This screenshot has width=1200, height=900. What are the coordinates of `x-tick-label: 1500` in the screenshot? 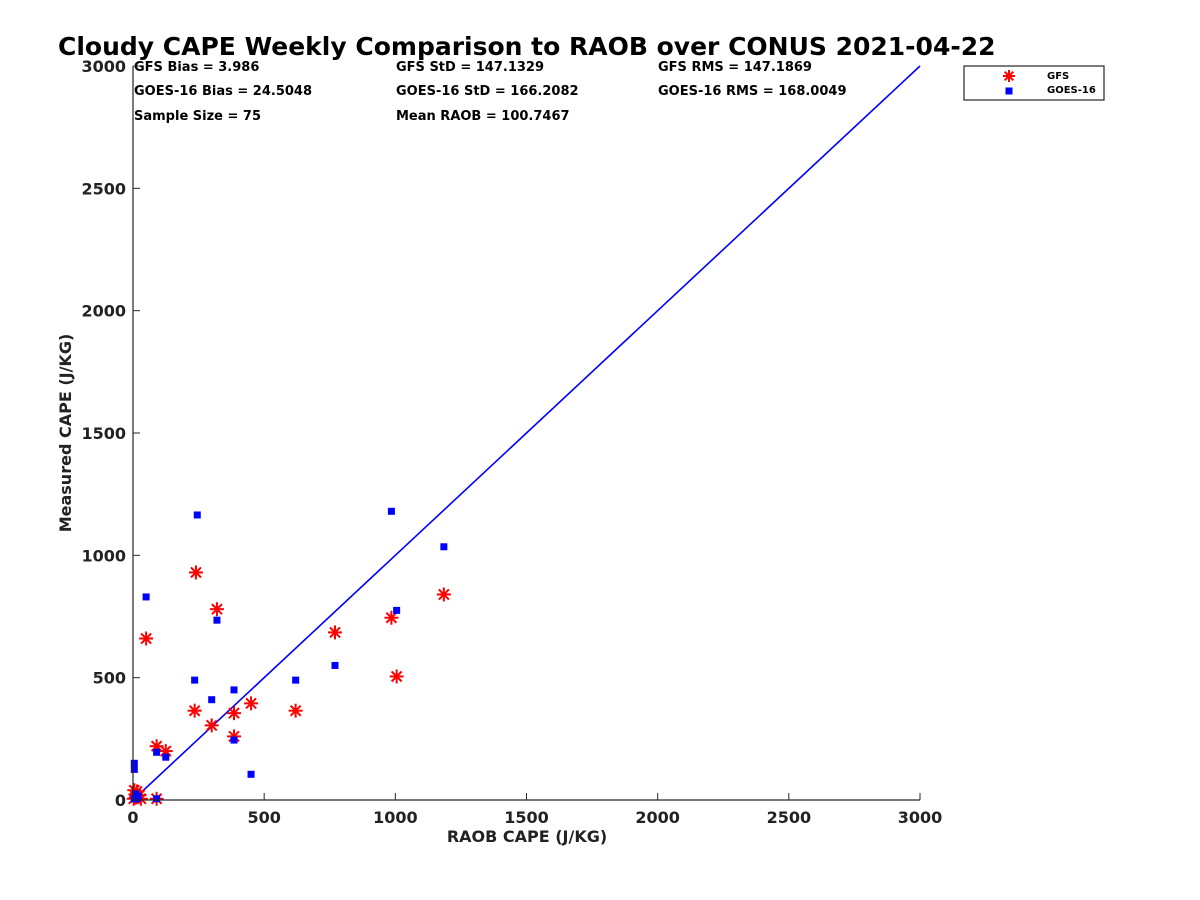 It's located at (526, 817).